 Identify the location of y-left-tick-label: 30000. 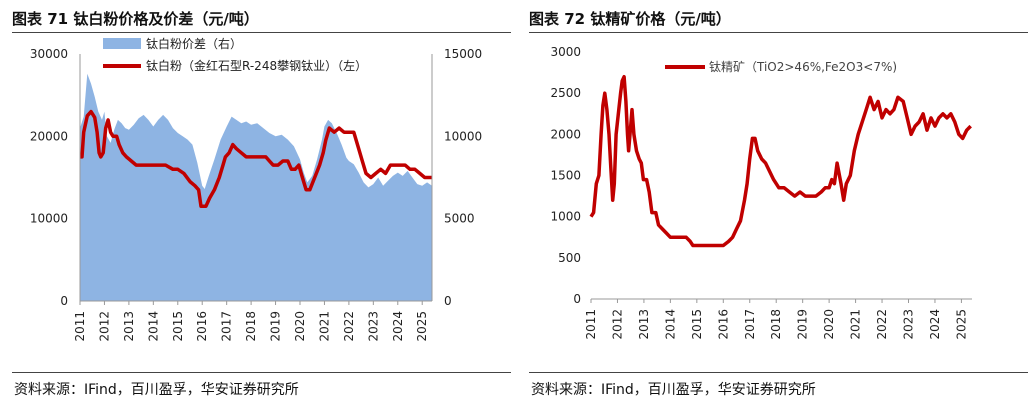
(49, 54).